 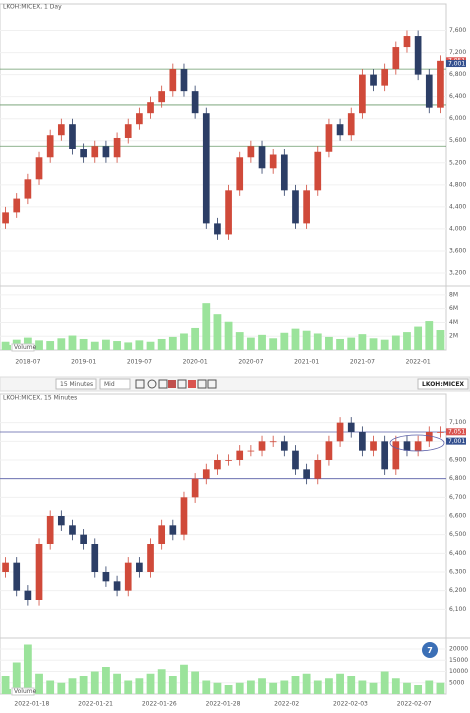 What do you see at coordinates (286, 704) in the screenshot?
I see `x-tick-label: 2022-02` at bounding box center [286, 704].